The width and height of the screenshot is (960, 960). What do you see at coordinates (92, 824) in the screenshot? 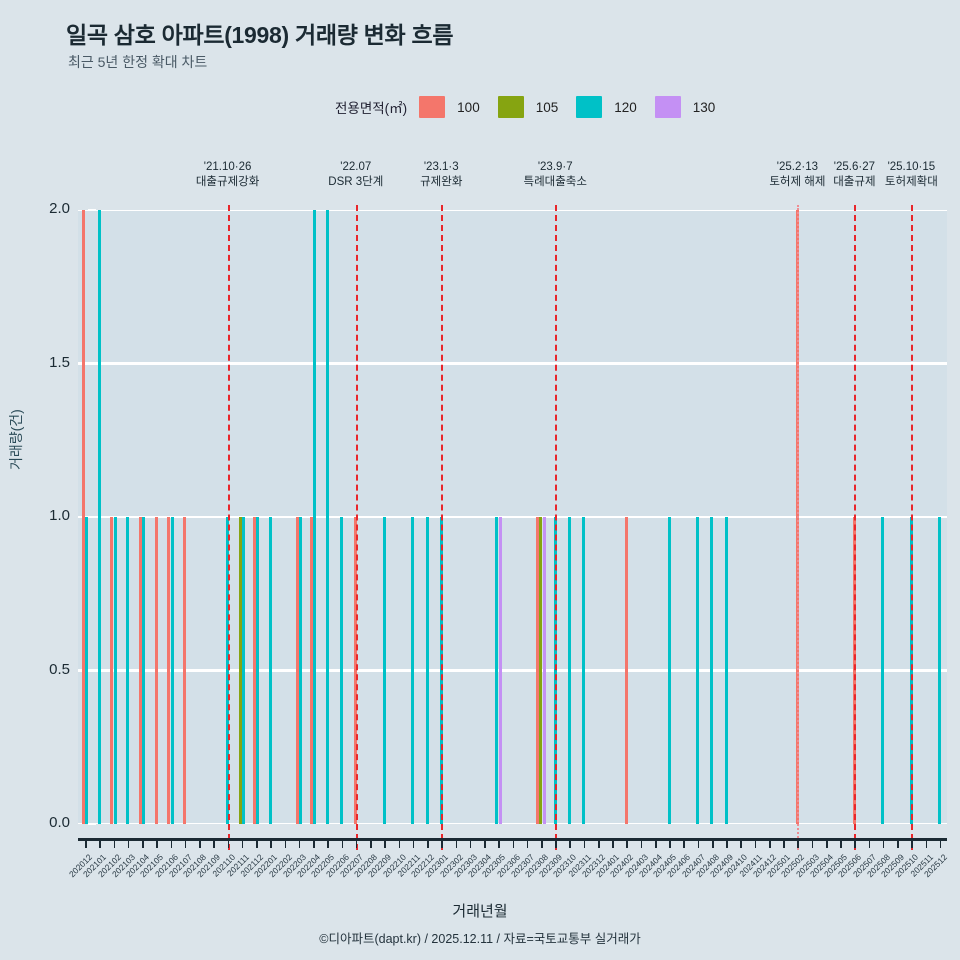
I see `y-tick-mark` at bounding box center [92, 824].